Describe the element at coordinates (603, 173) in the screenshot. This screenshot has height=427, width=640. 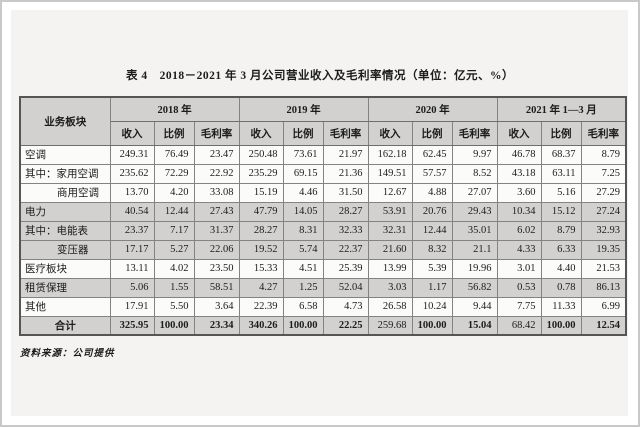
I see `cell-value: 7.25` at that location.